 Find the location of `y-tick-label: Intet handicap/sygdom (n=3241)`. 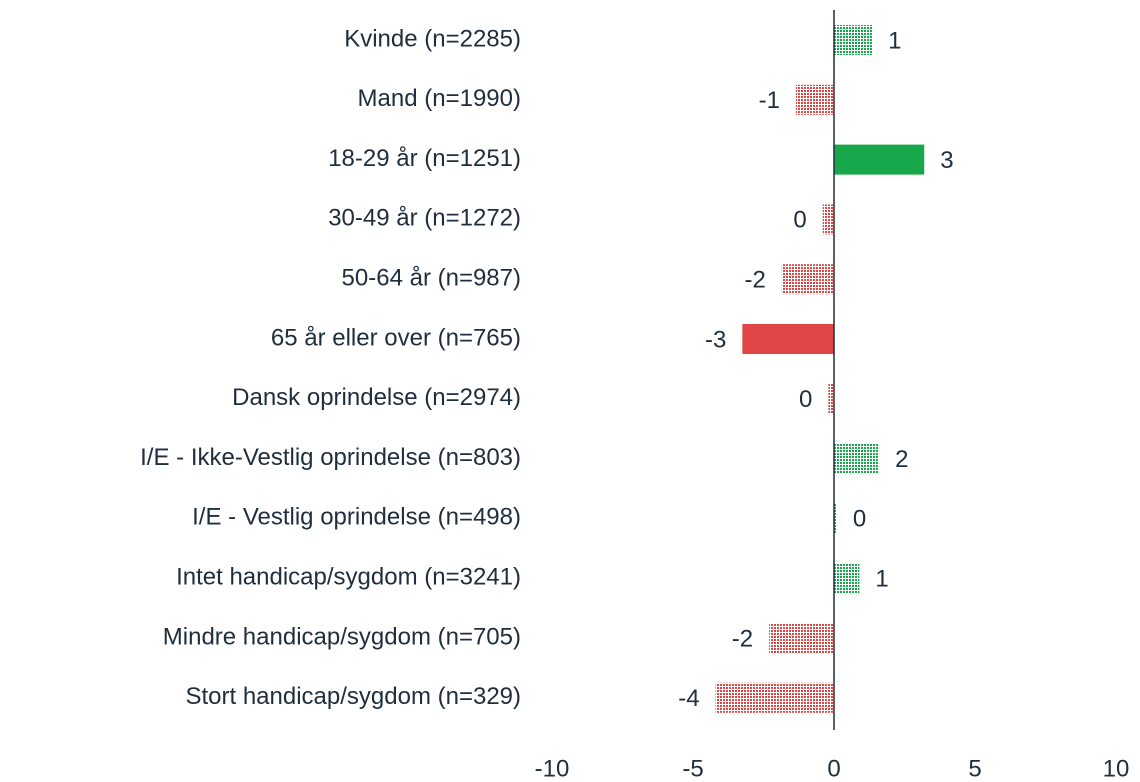

y-tick-label: Intet handicap/sygdom (n=3241) is located at coordinates (348, 577).